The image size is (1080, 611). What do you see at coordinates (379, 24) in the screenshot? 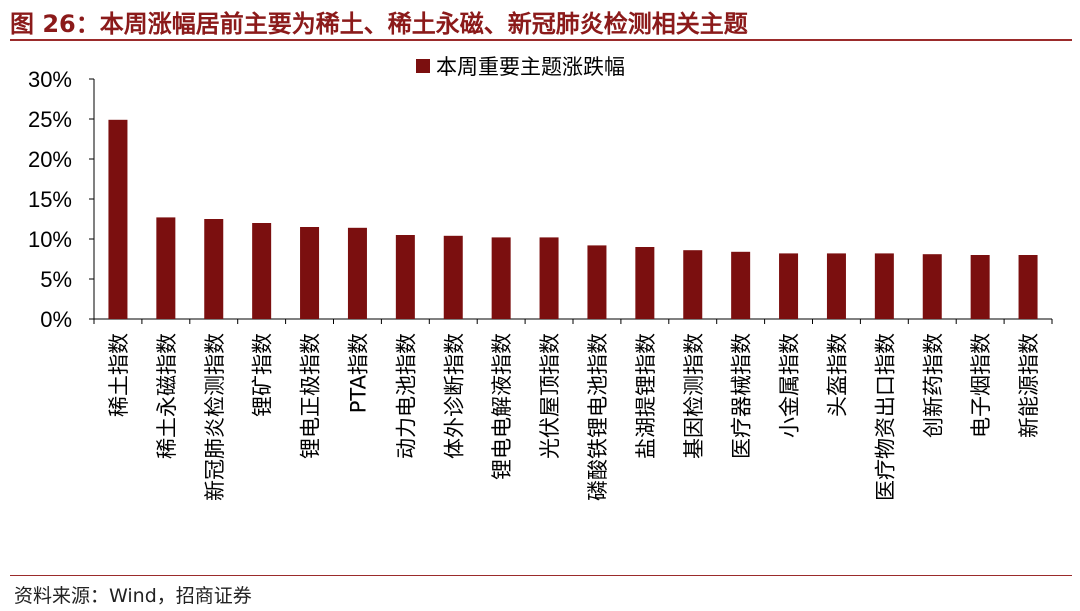
I see `figure-title: 图 26：本周涨幅居前主要为稀土、稀土永磁、新冠肺炎检测相关主题` at bounding box center [379, 24].